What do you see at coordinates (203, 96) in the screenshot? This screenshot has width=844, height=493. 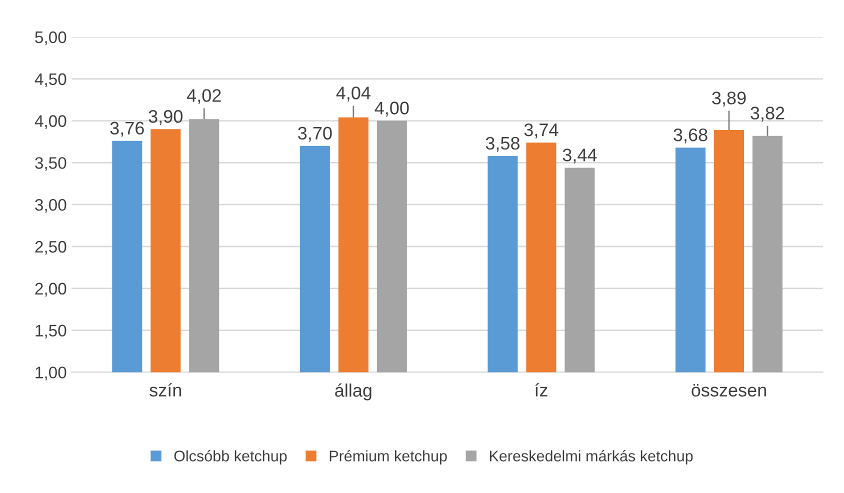 I see `data-label: 4,02` at bounding box center [203, 96].